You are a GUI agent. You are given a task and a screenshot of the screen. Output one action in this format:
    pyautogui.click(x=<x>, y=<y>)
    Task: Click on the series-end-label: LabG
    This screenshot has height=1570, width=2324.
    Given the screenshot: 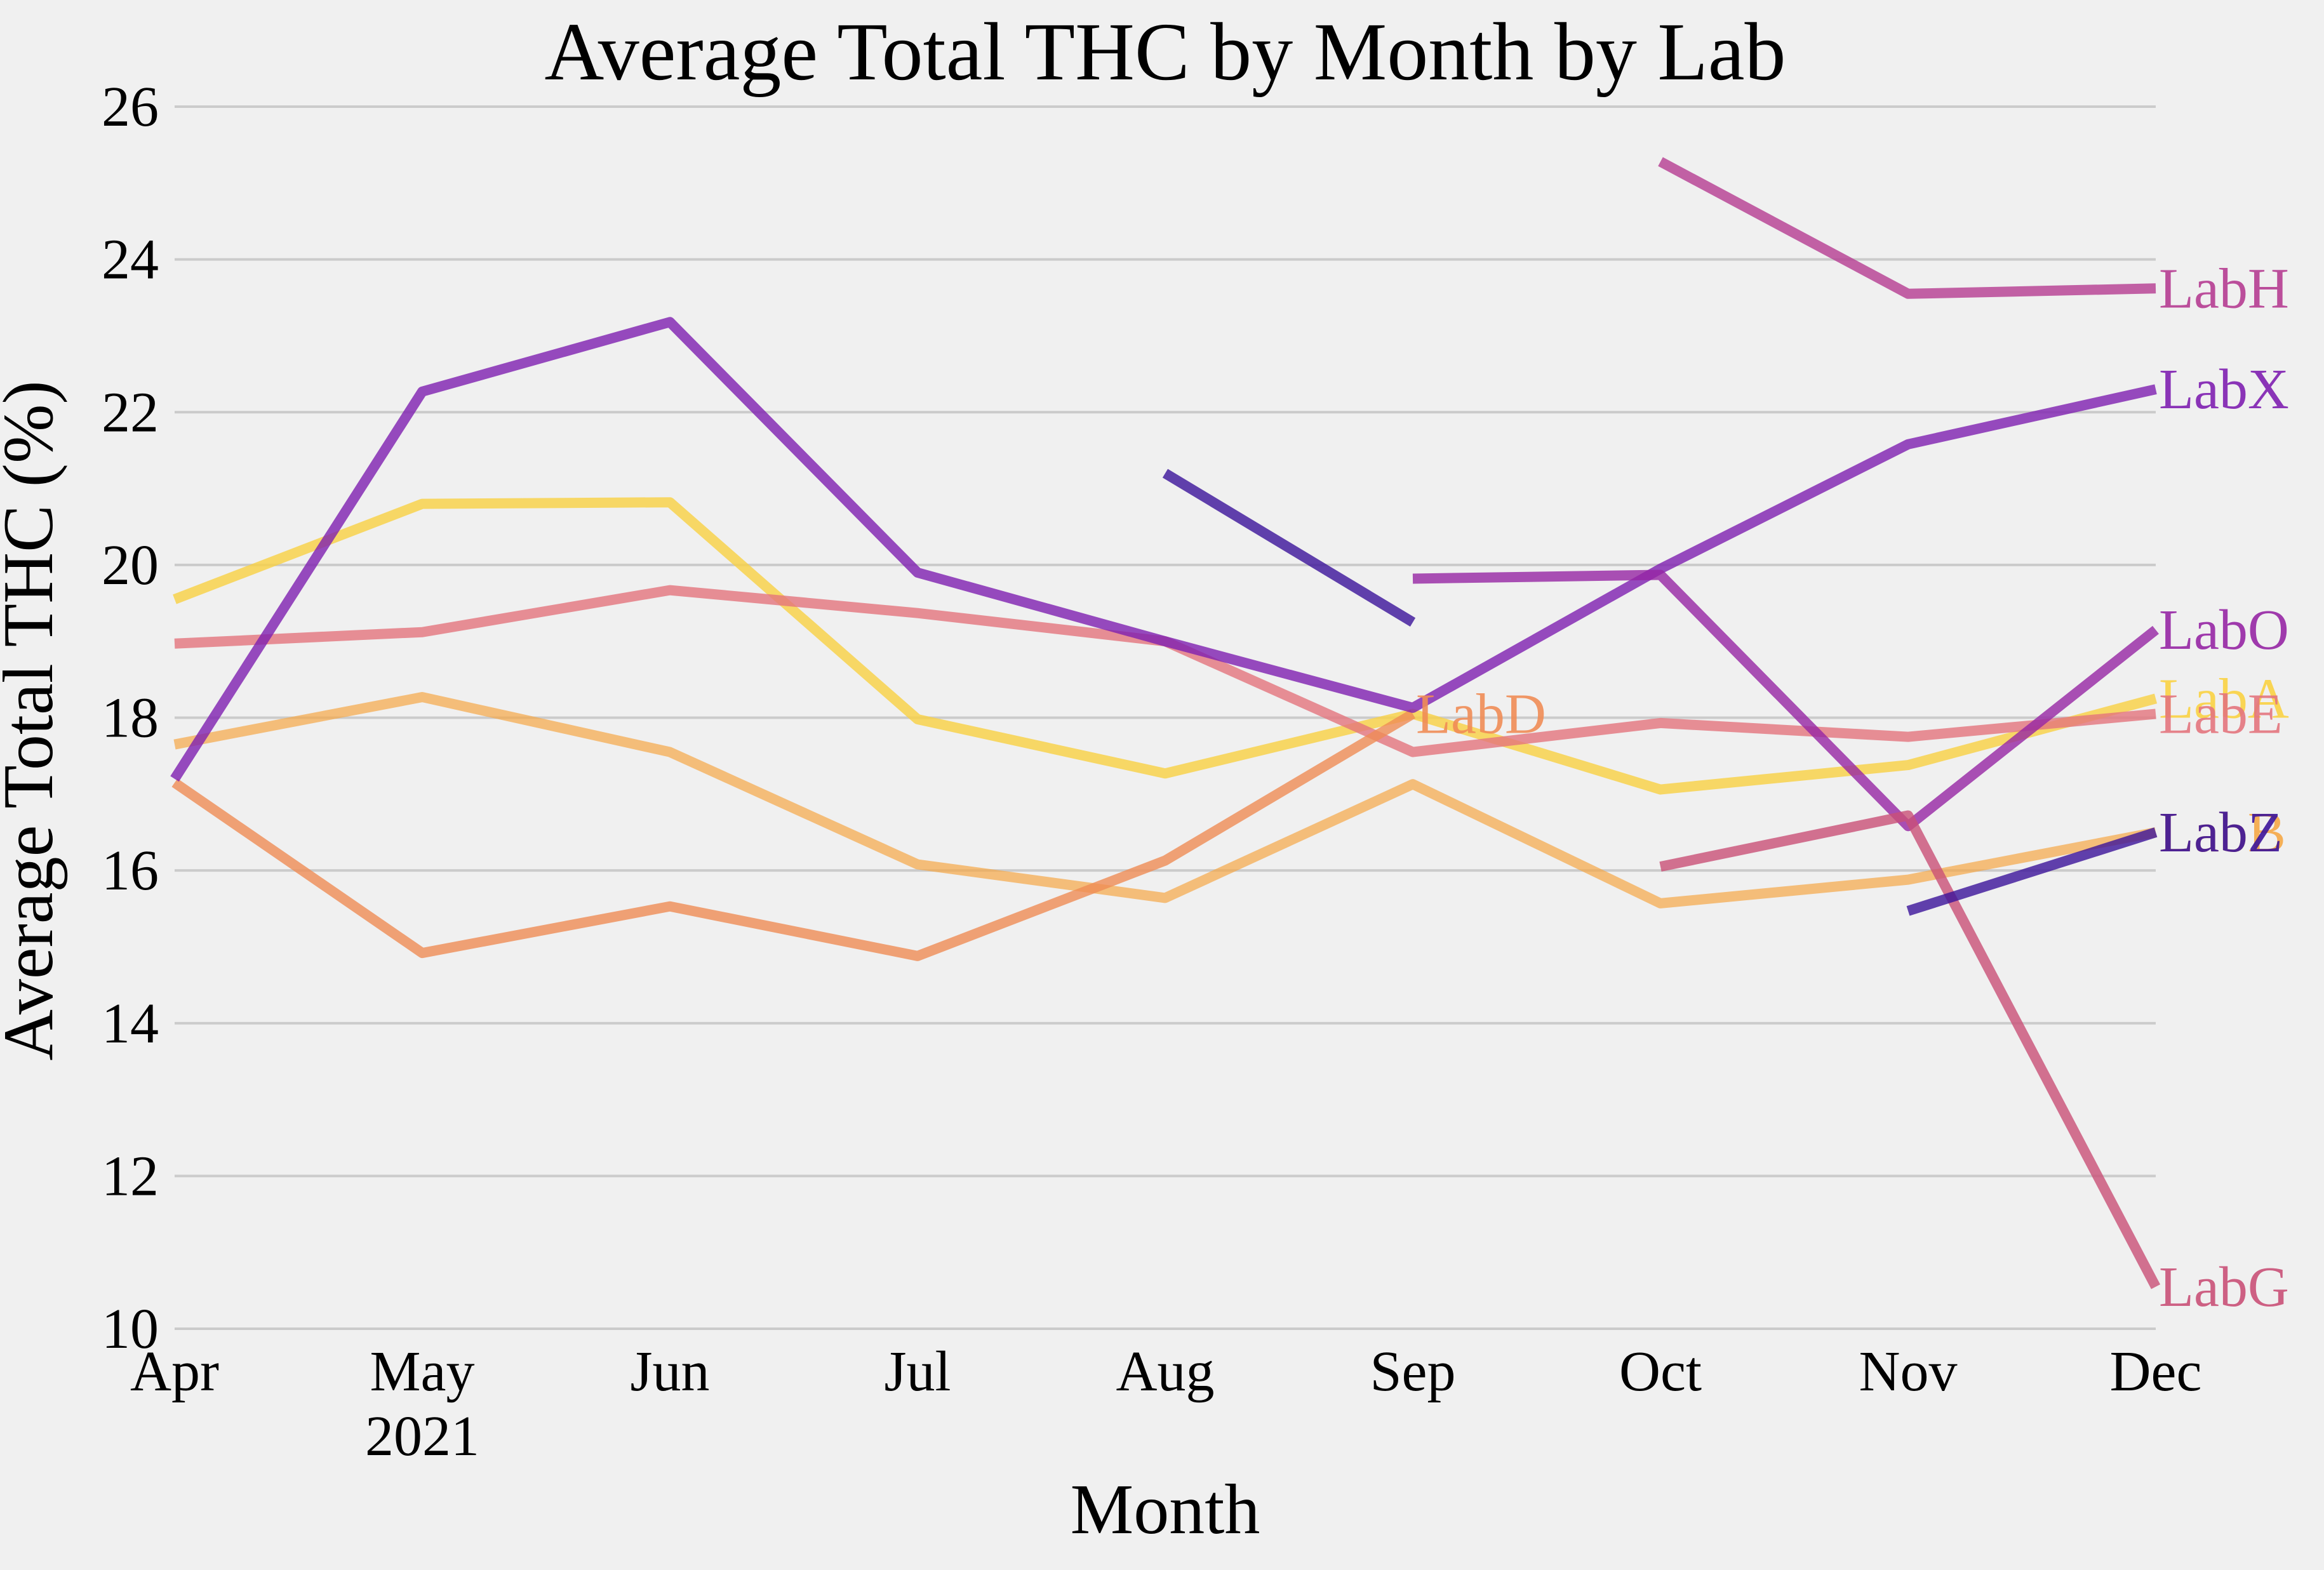 What is the action you would take?
    pyautogui.click(x=2224, y=1287)
    